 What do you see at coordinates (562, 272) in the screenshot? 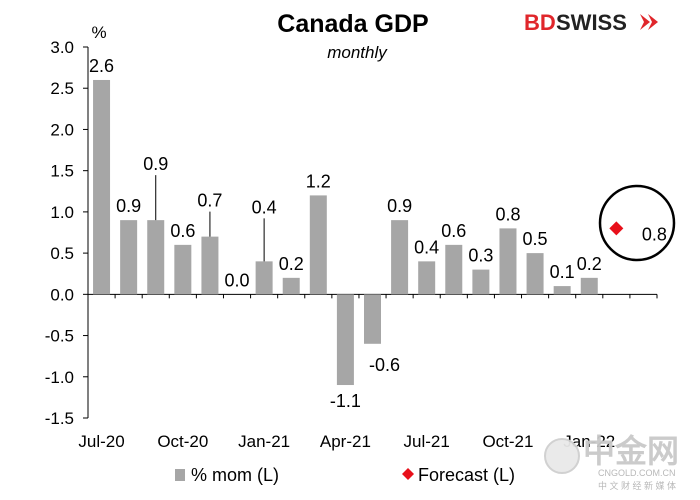
I see `bar-data-label: 0.1` at bounding box center [562, 272].